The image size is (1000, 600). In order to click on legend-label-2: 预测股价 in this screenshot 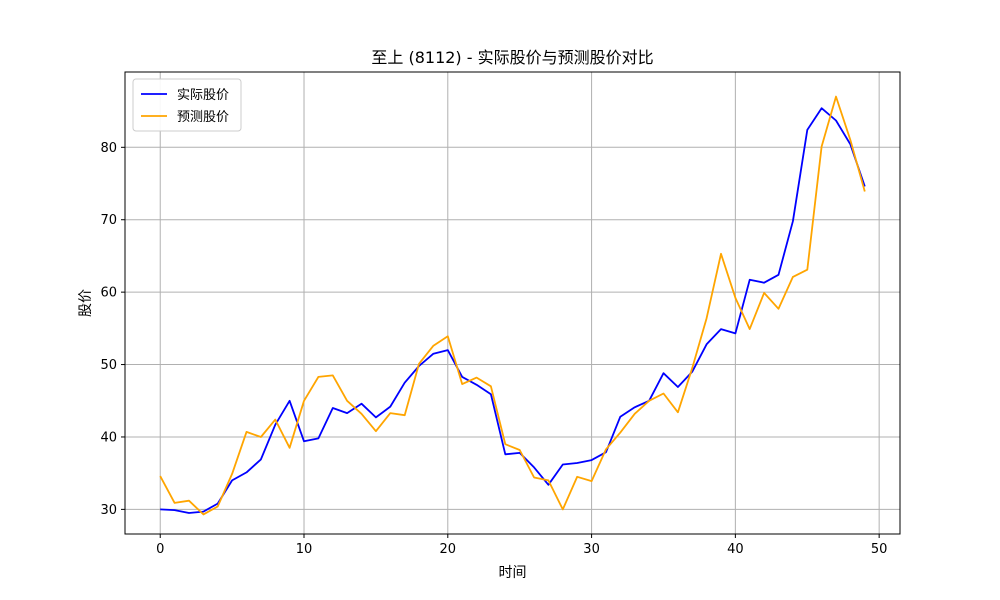, I will do `click(203, 117)`.